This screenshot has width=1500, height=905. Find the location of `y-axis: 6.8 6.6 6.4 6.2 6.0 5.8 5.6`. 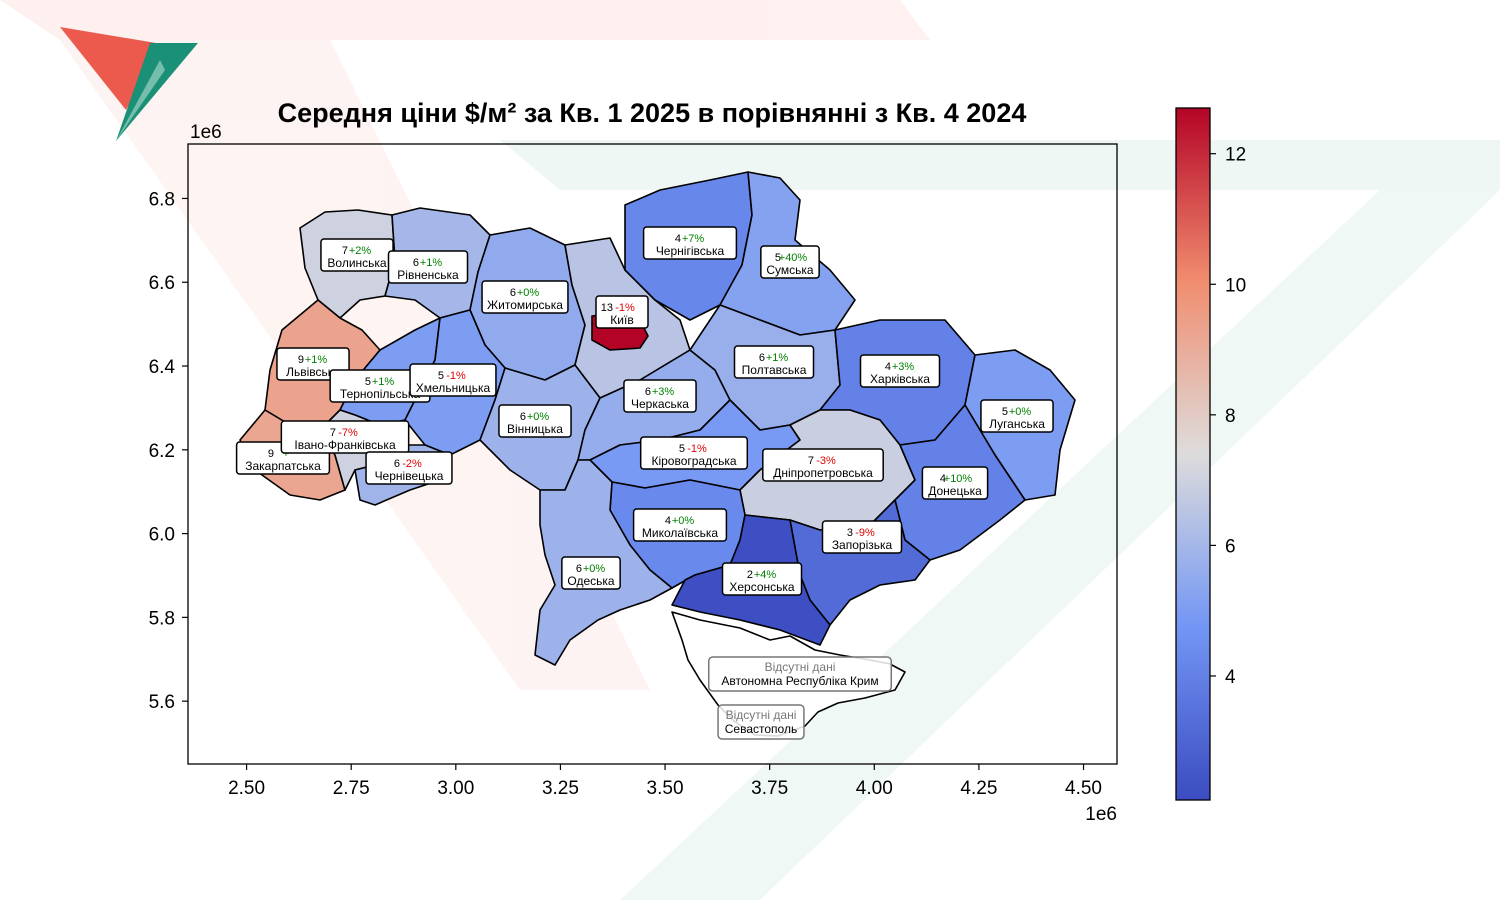

y-axis: 6.8 6.6 6.4 6.2 6.0 5.8 5.6 is located at coordinates (168, 451).